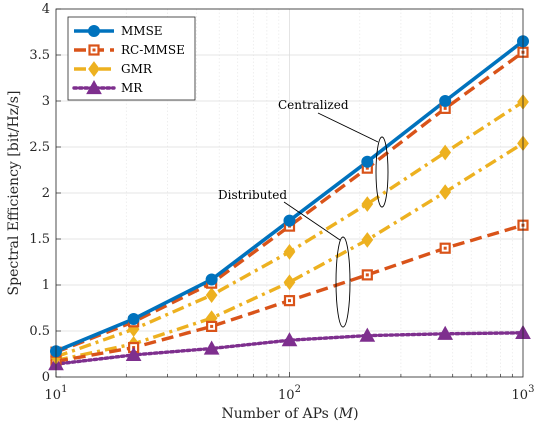  What do you see at coordinates (46, 9) in the screenshot?
I see `y-tick-label: 4` at bounding box center [46, 9].